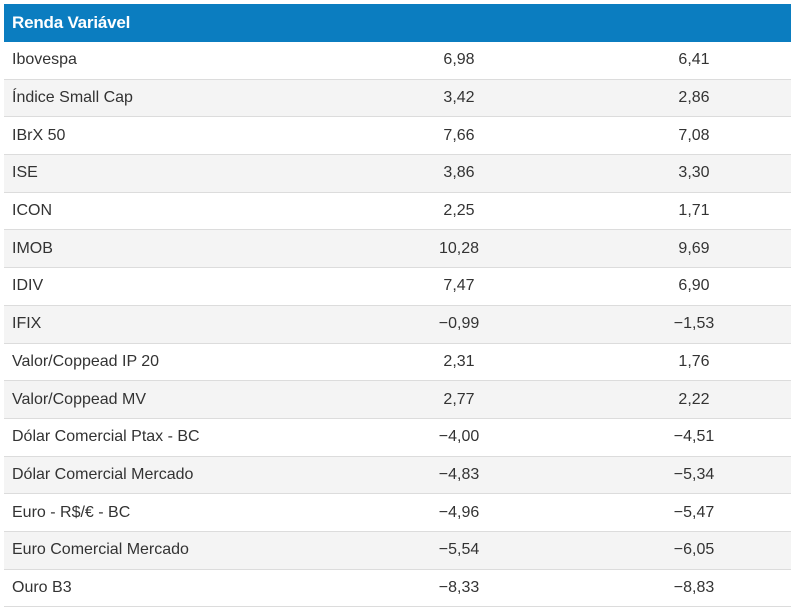 The width and height of the screenshot is (791, 609). Describe the element at coordinates (694, 437) in the screenshot. I see `row-value-col2: −4,51` at that location.